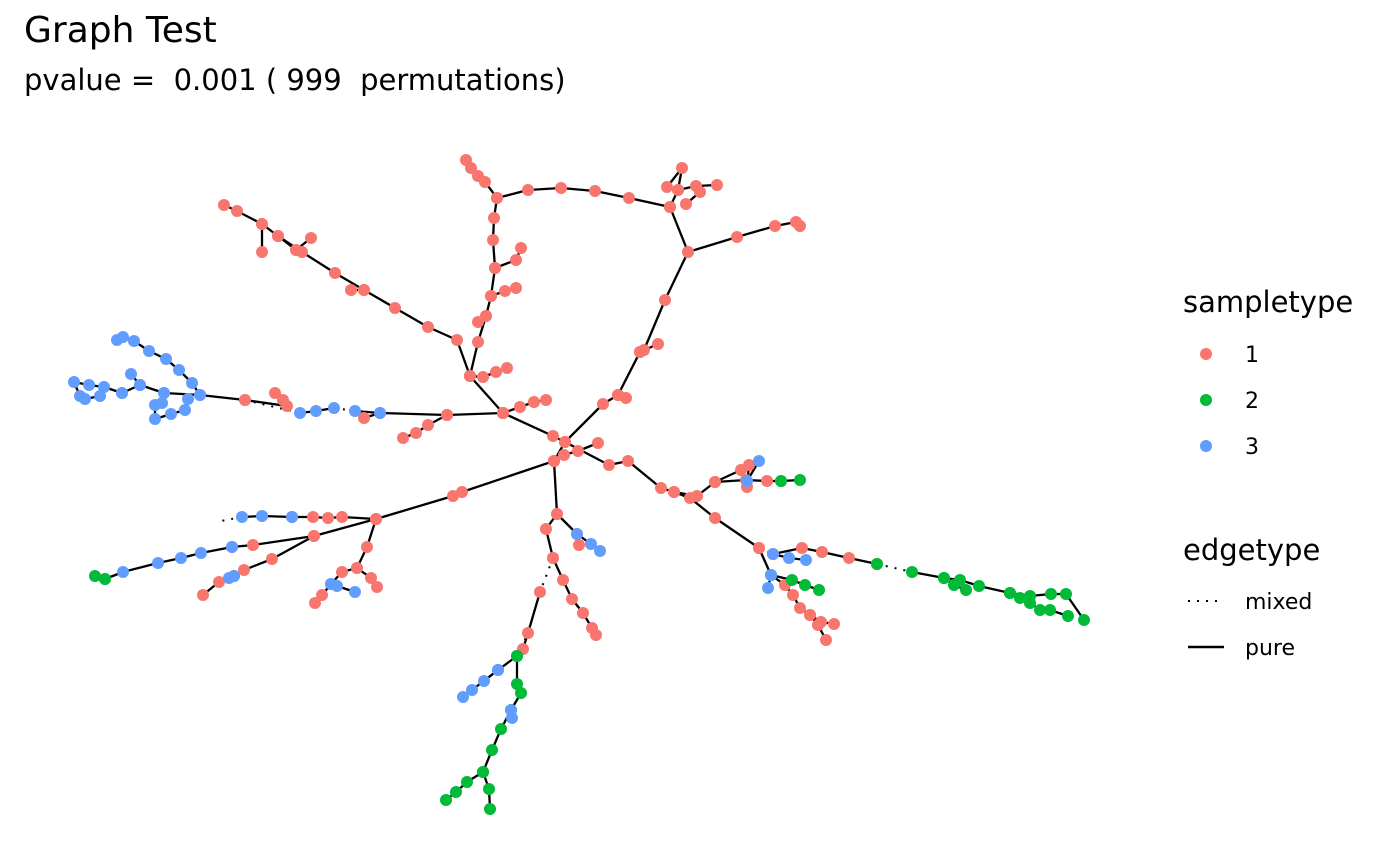 This screenshot has width=1400, height=866. Describe the element at coordinates (120, 30) in the screenshot. I see `chart-title: Graph Test` at that location.